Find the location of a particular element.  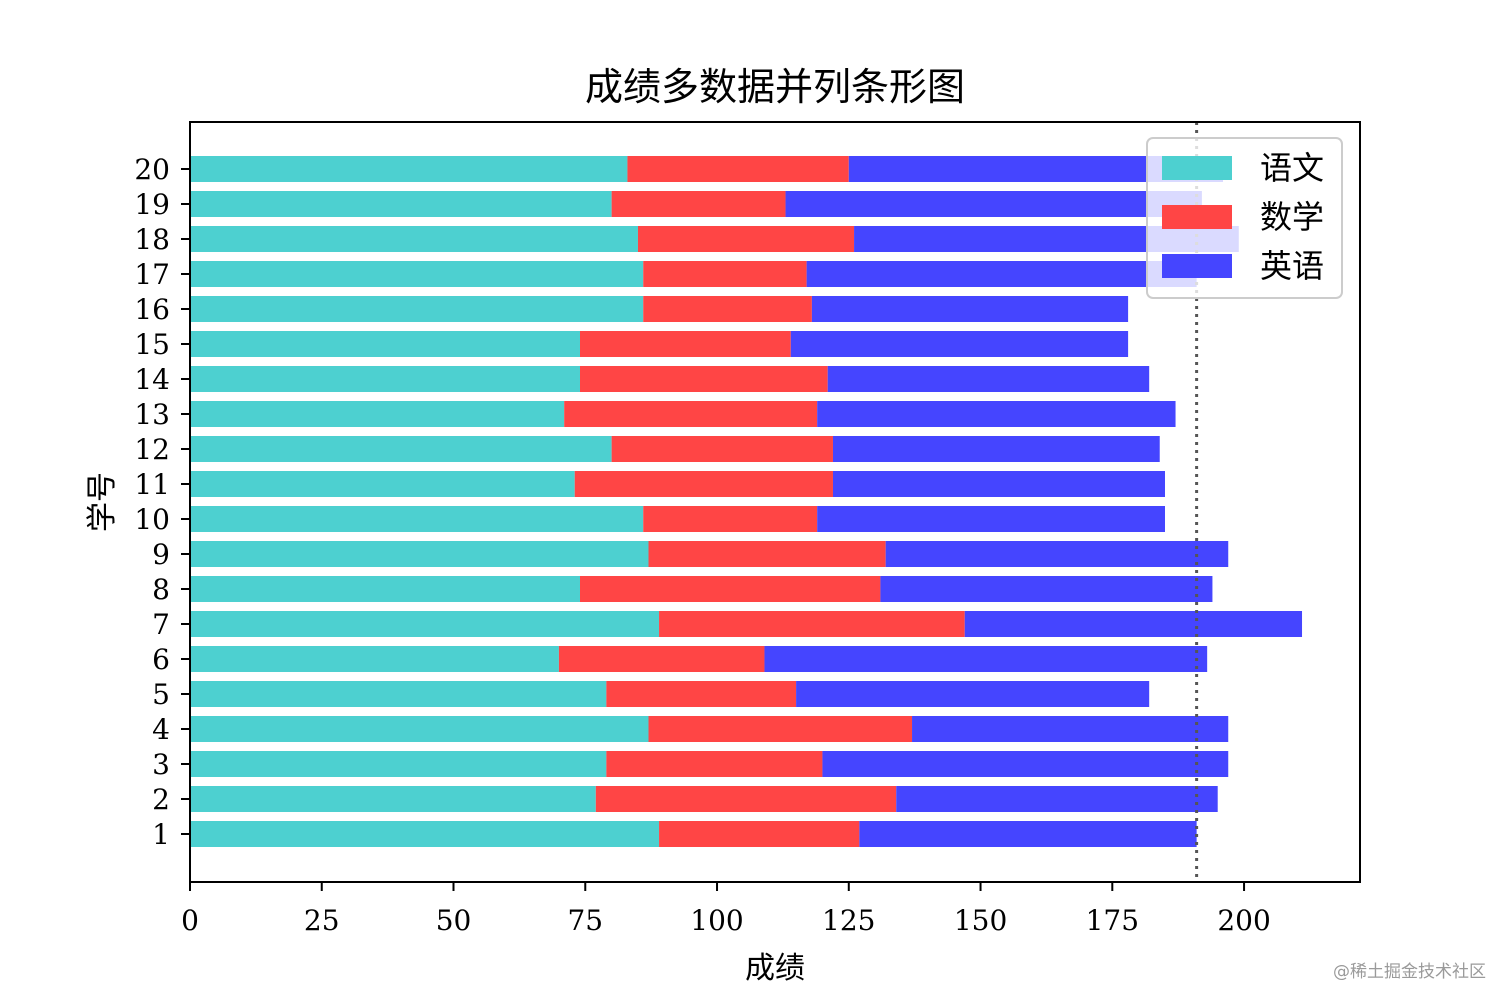

x-tick-label-200: 200 is located at coordinates (1243, 920).